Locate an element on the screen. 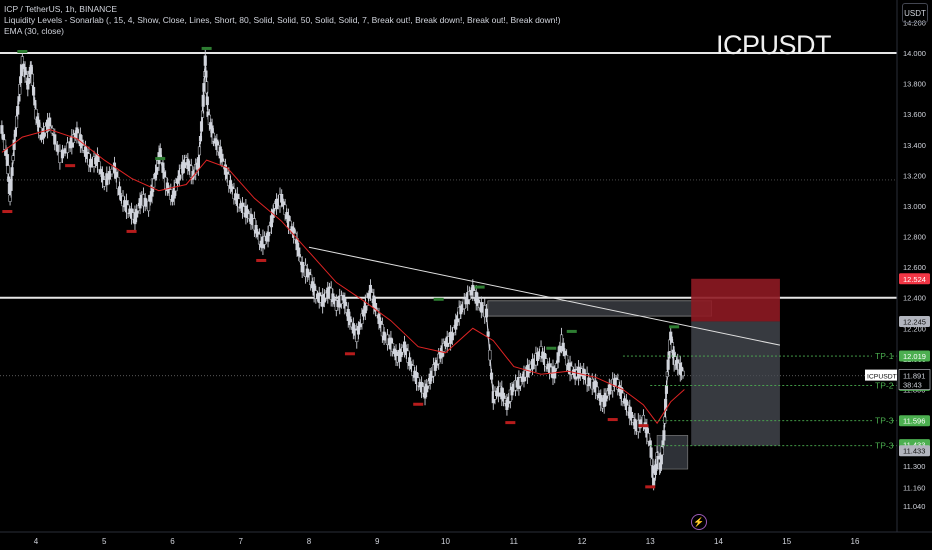  price-axis-label: 11.433 is located at coordinates (914, 445).